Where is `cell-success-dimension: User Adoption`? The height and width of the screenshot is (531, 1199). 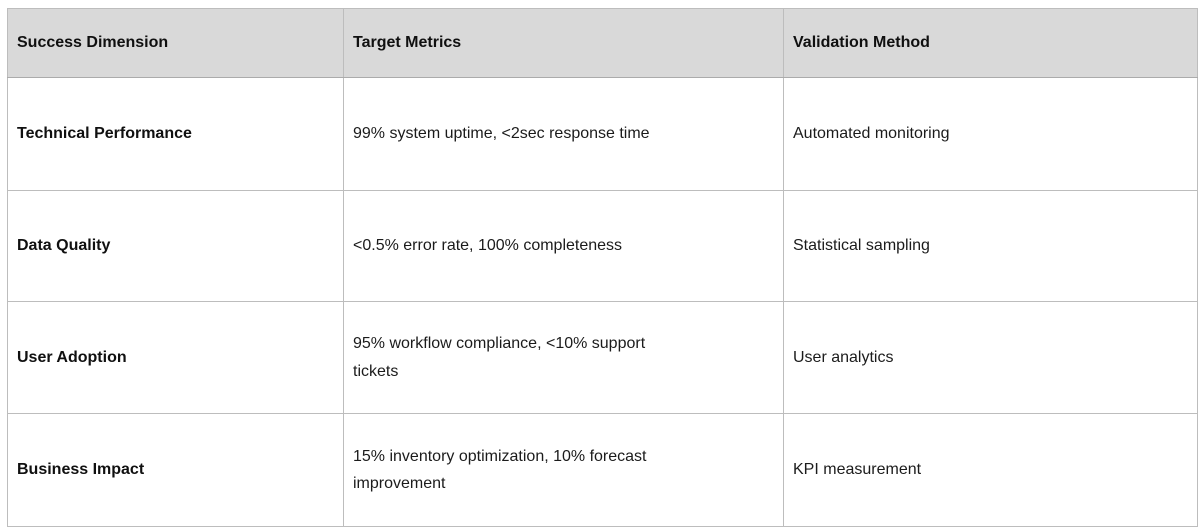 cell-success-dimension: User Adoption is located at coordinates (175, 357).